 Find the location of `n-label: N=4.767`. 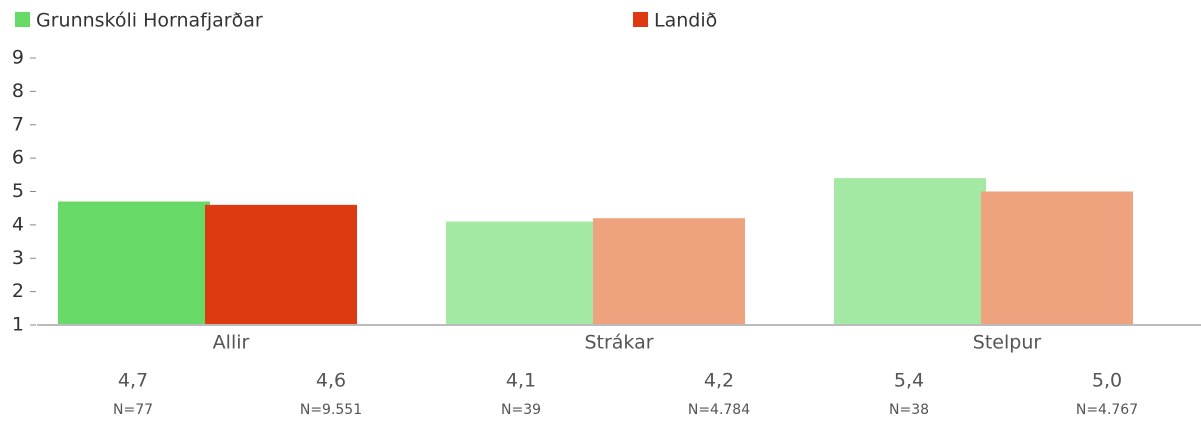

n-label: N=4.767 is located at coordinates (1107, 410).